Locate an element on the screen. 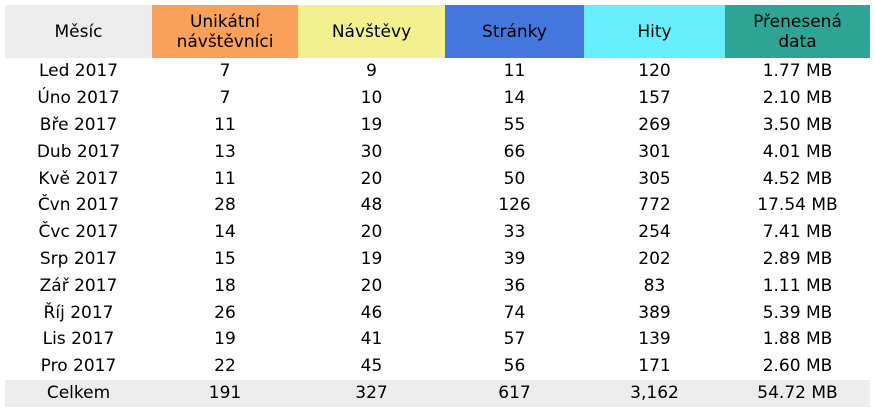  cell: 56 is located at coordinates (514, 366).